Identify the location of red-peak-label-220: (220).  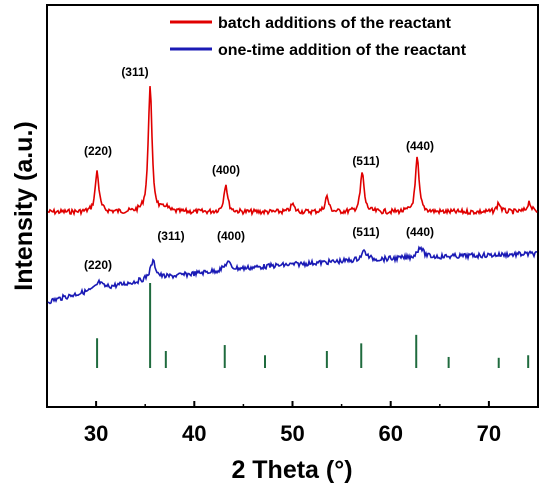
(98, 151).